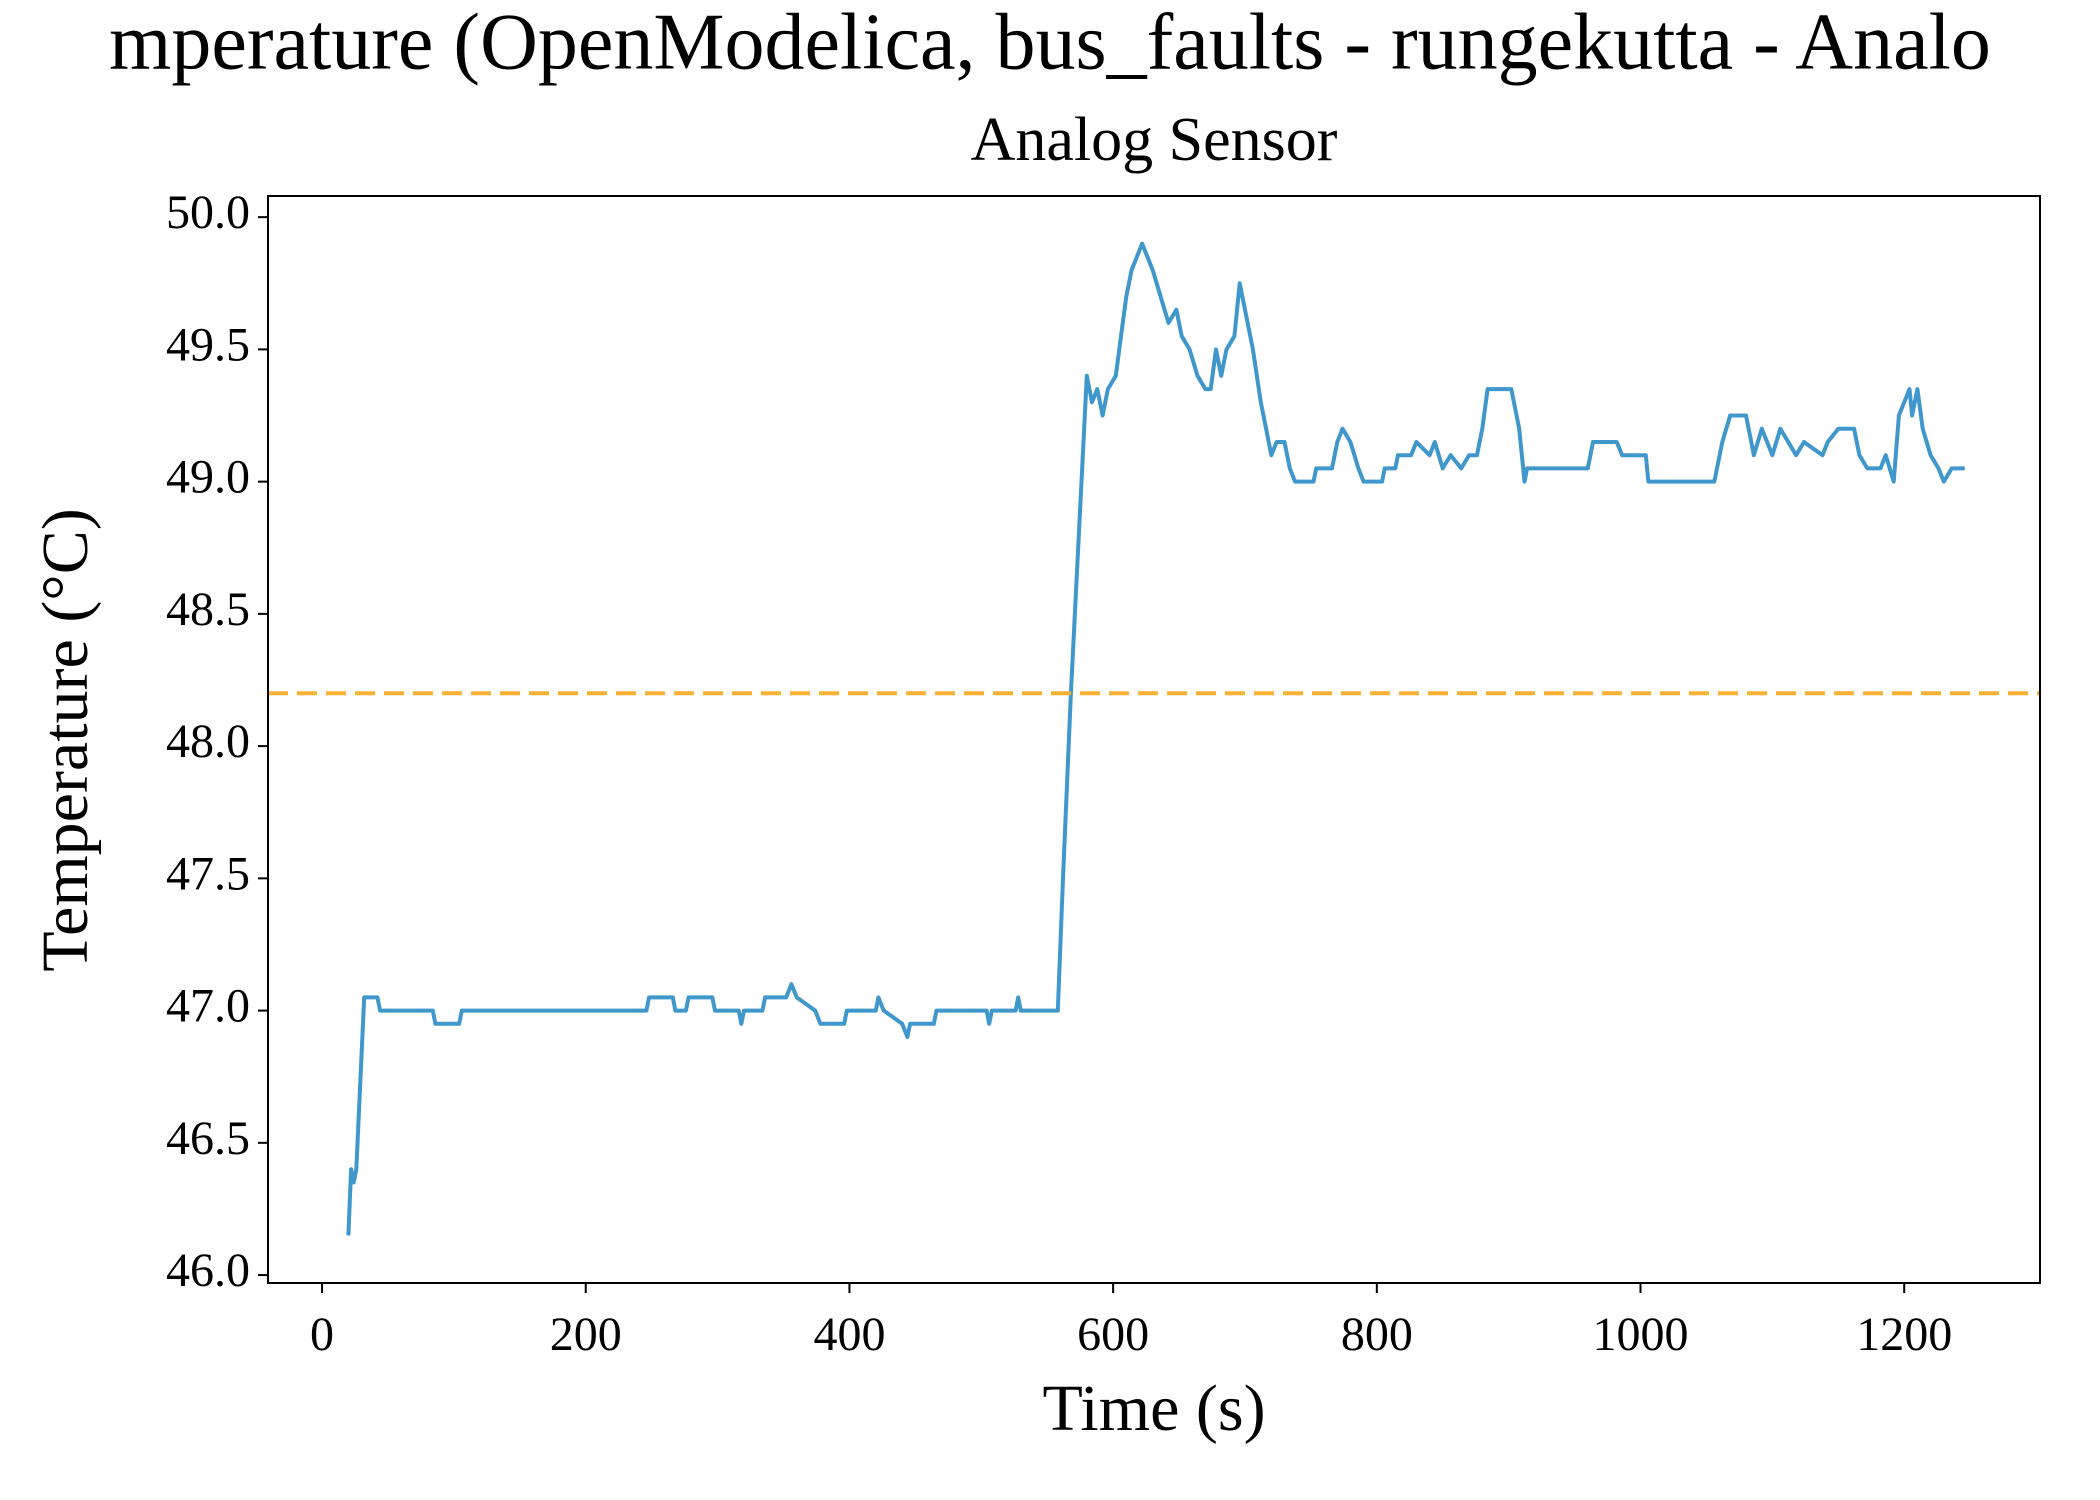 This screenshot has width=2100, height=1500. What do you see at coordinates (1641, 1334) in the screenshot?
I see `x-tick-label: 1000` at bounding box center [1641, 1334].